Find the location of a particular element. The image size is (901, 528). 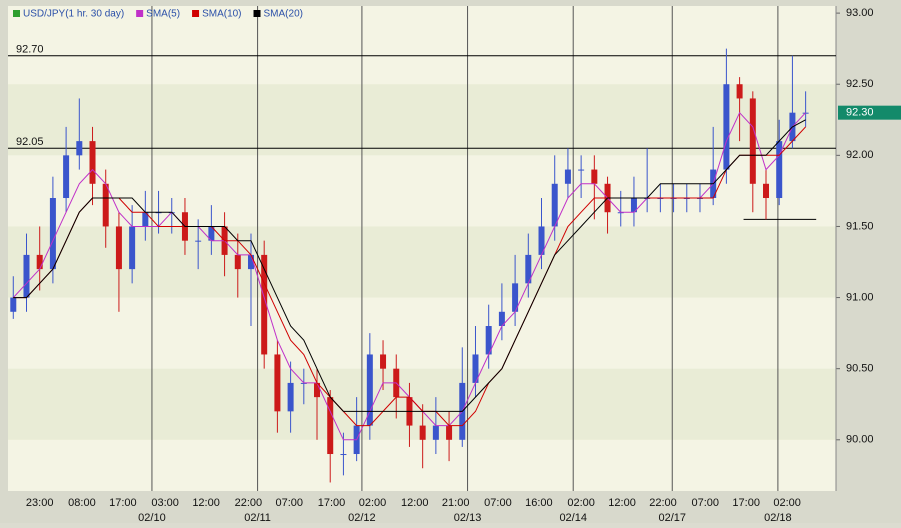

date-label: 02/12 is located at coordinates (362, 517).